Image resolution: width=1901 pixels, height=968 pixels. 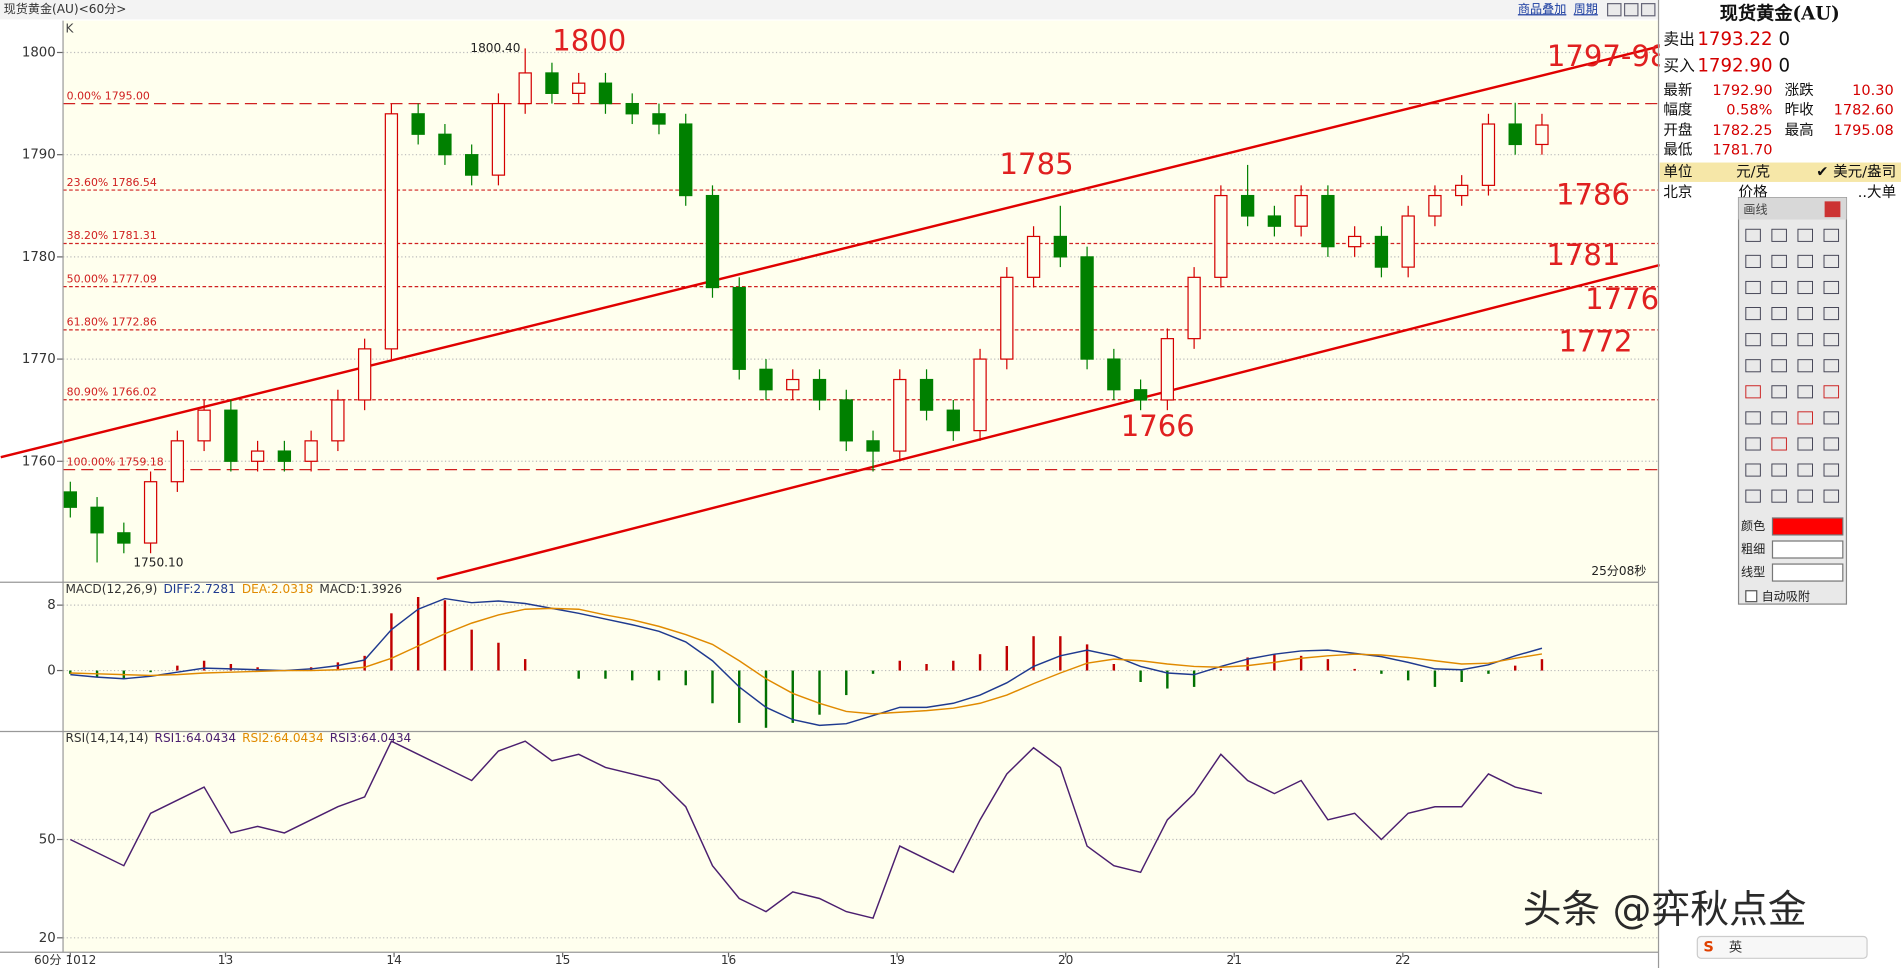 What do you see at coordinates (1708, 946) in the screenshot?
I see `ime-logo: S` at bounding box center [1708, 946].